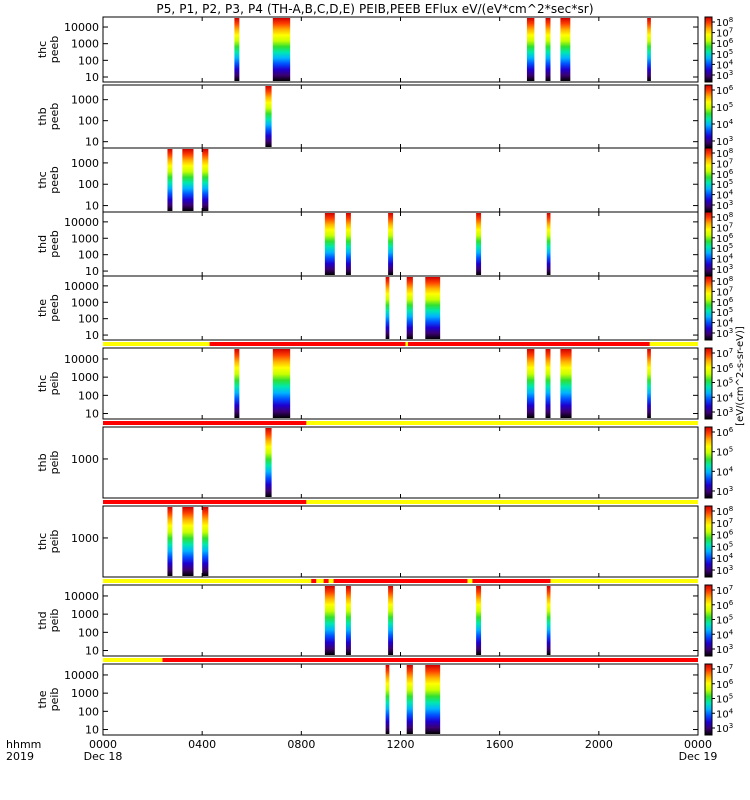 This screenshot has width=750, height=800. I want to click on x-tick-label: 0800, so click(301, 744).